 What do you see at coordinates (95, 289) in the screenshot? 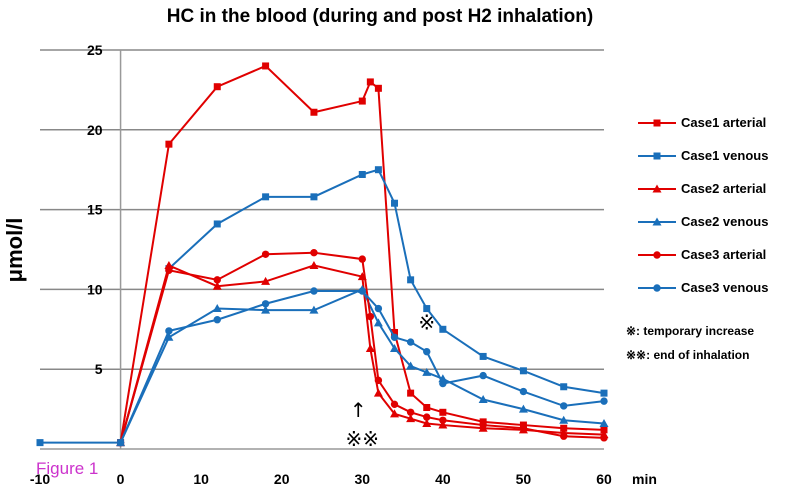
I see `y-tick-label: 10` at bounding box center [95, 289].